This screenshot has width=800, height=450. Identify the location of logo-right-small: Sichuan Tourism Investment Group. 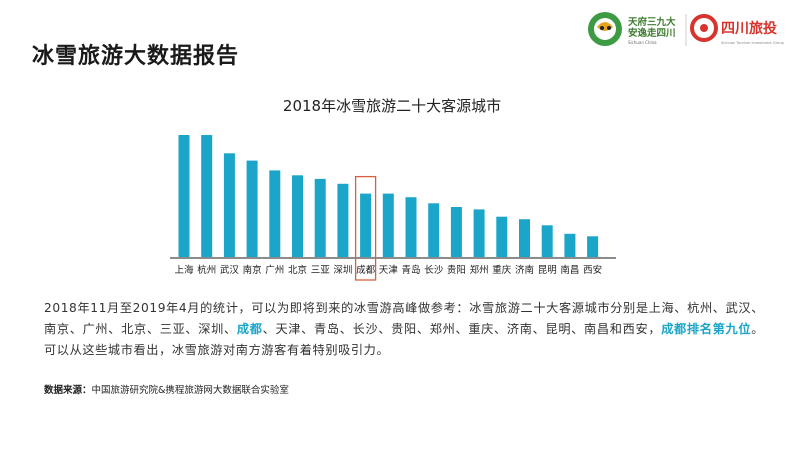
(753, 43).